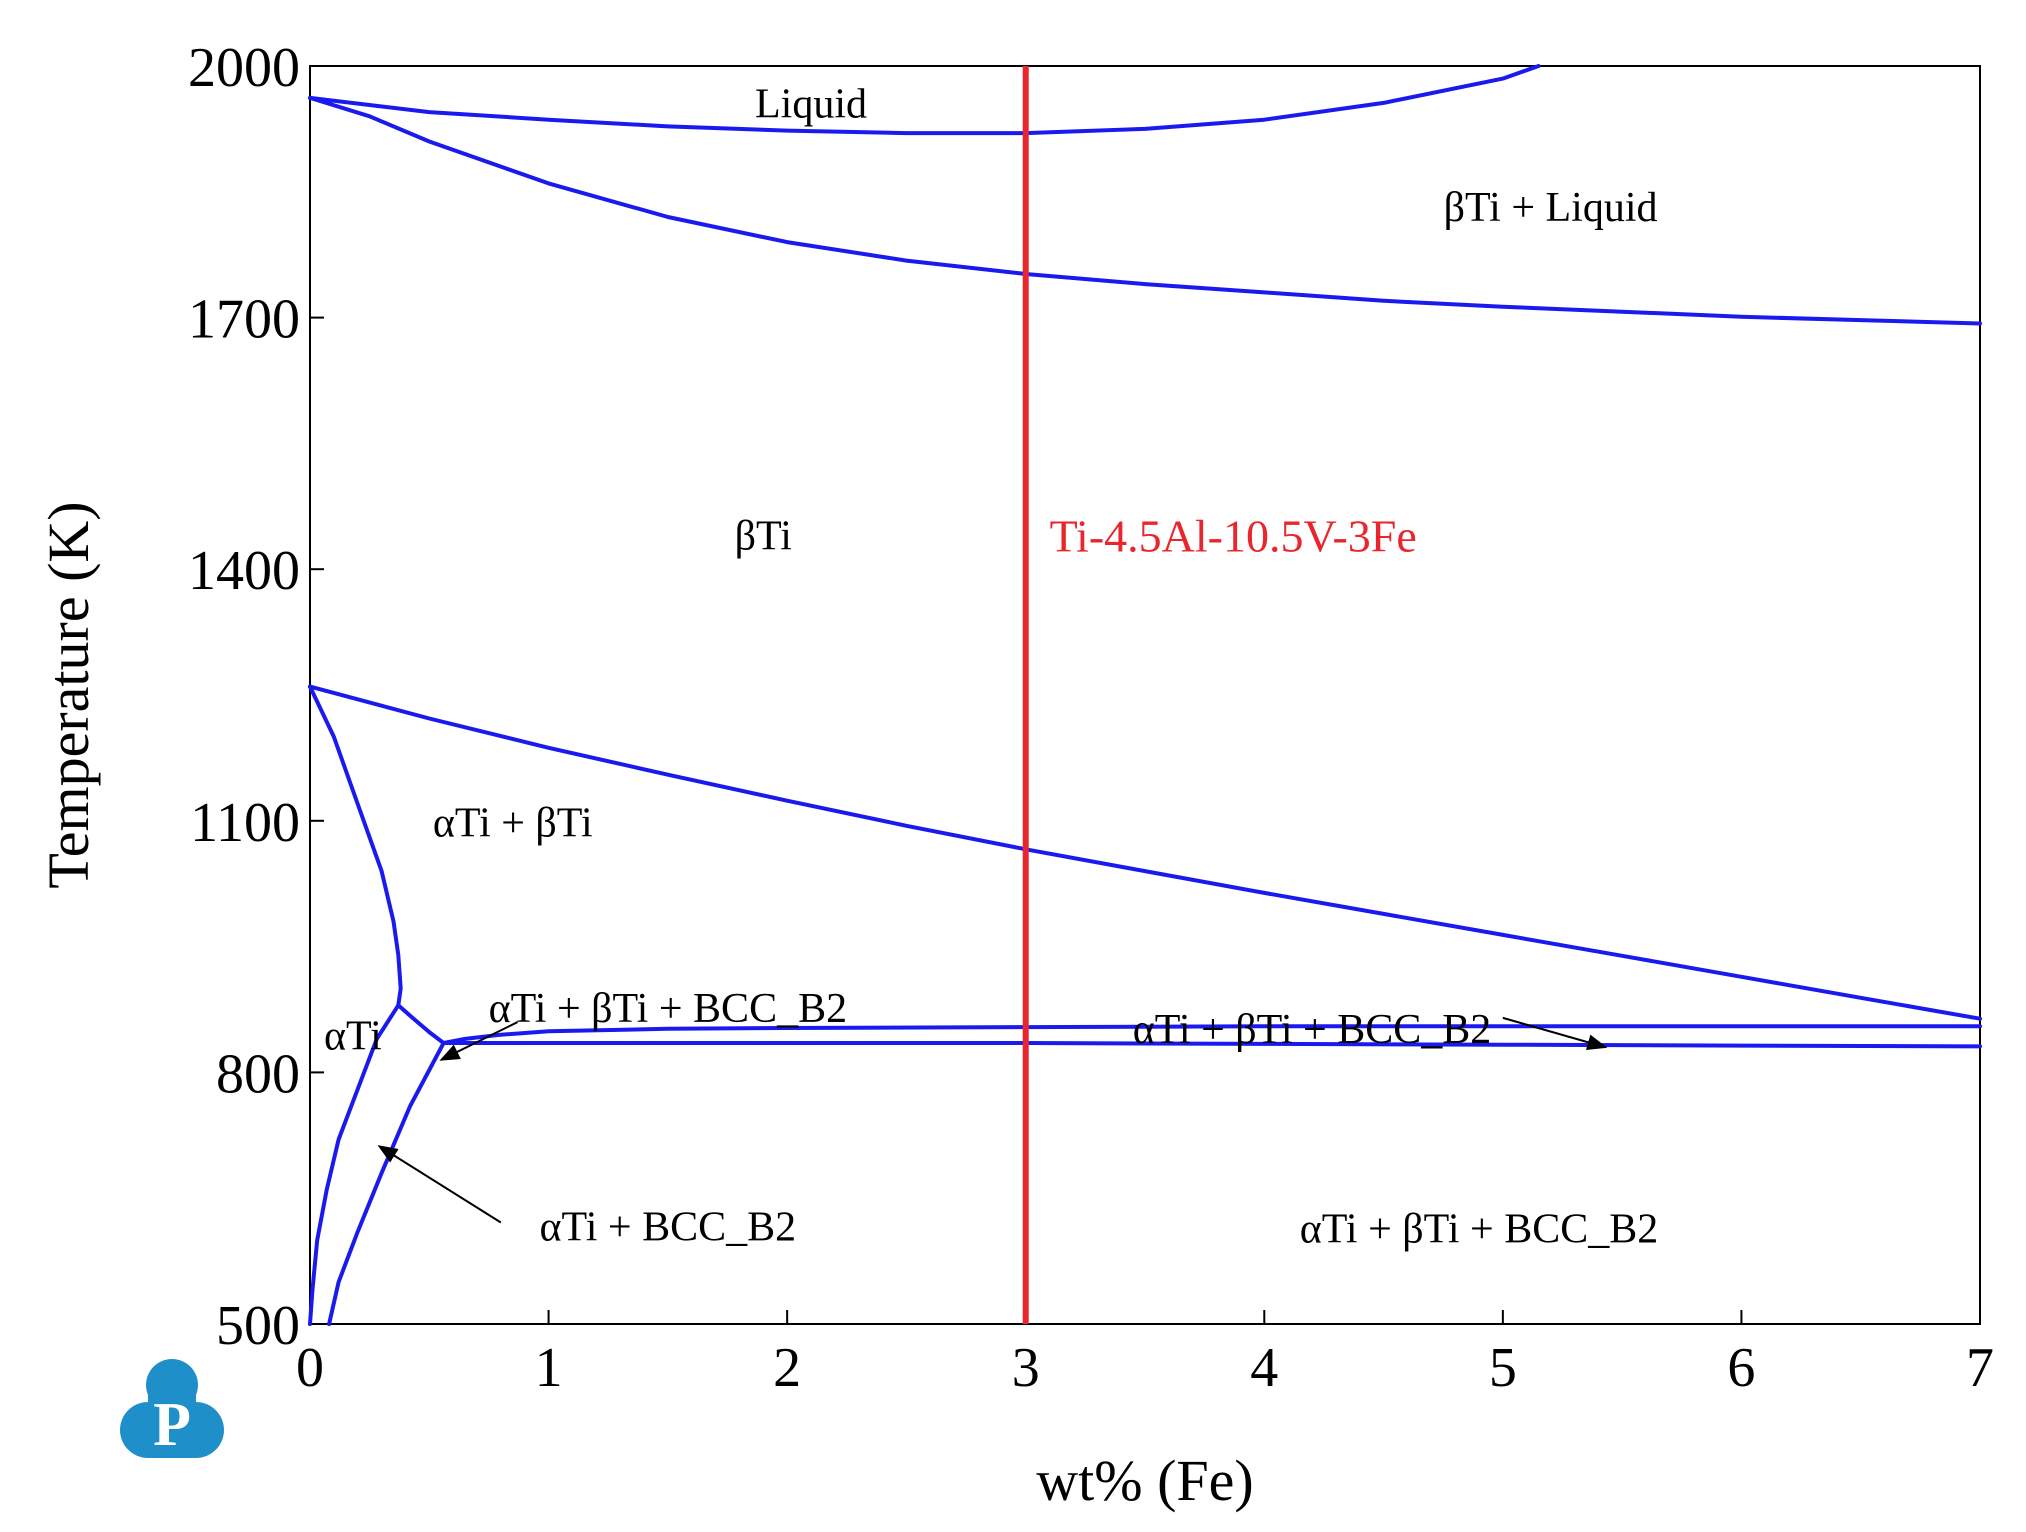 Image resolution: width=2026 pixels, height=1532 pixels. What do you see at coordinates (1144, 1480) in the screenshot?
I see `x-axis-title: wt% (Fe)` at bounding box center [1144, 1480].